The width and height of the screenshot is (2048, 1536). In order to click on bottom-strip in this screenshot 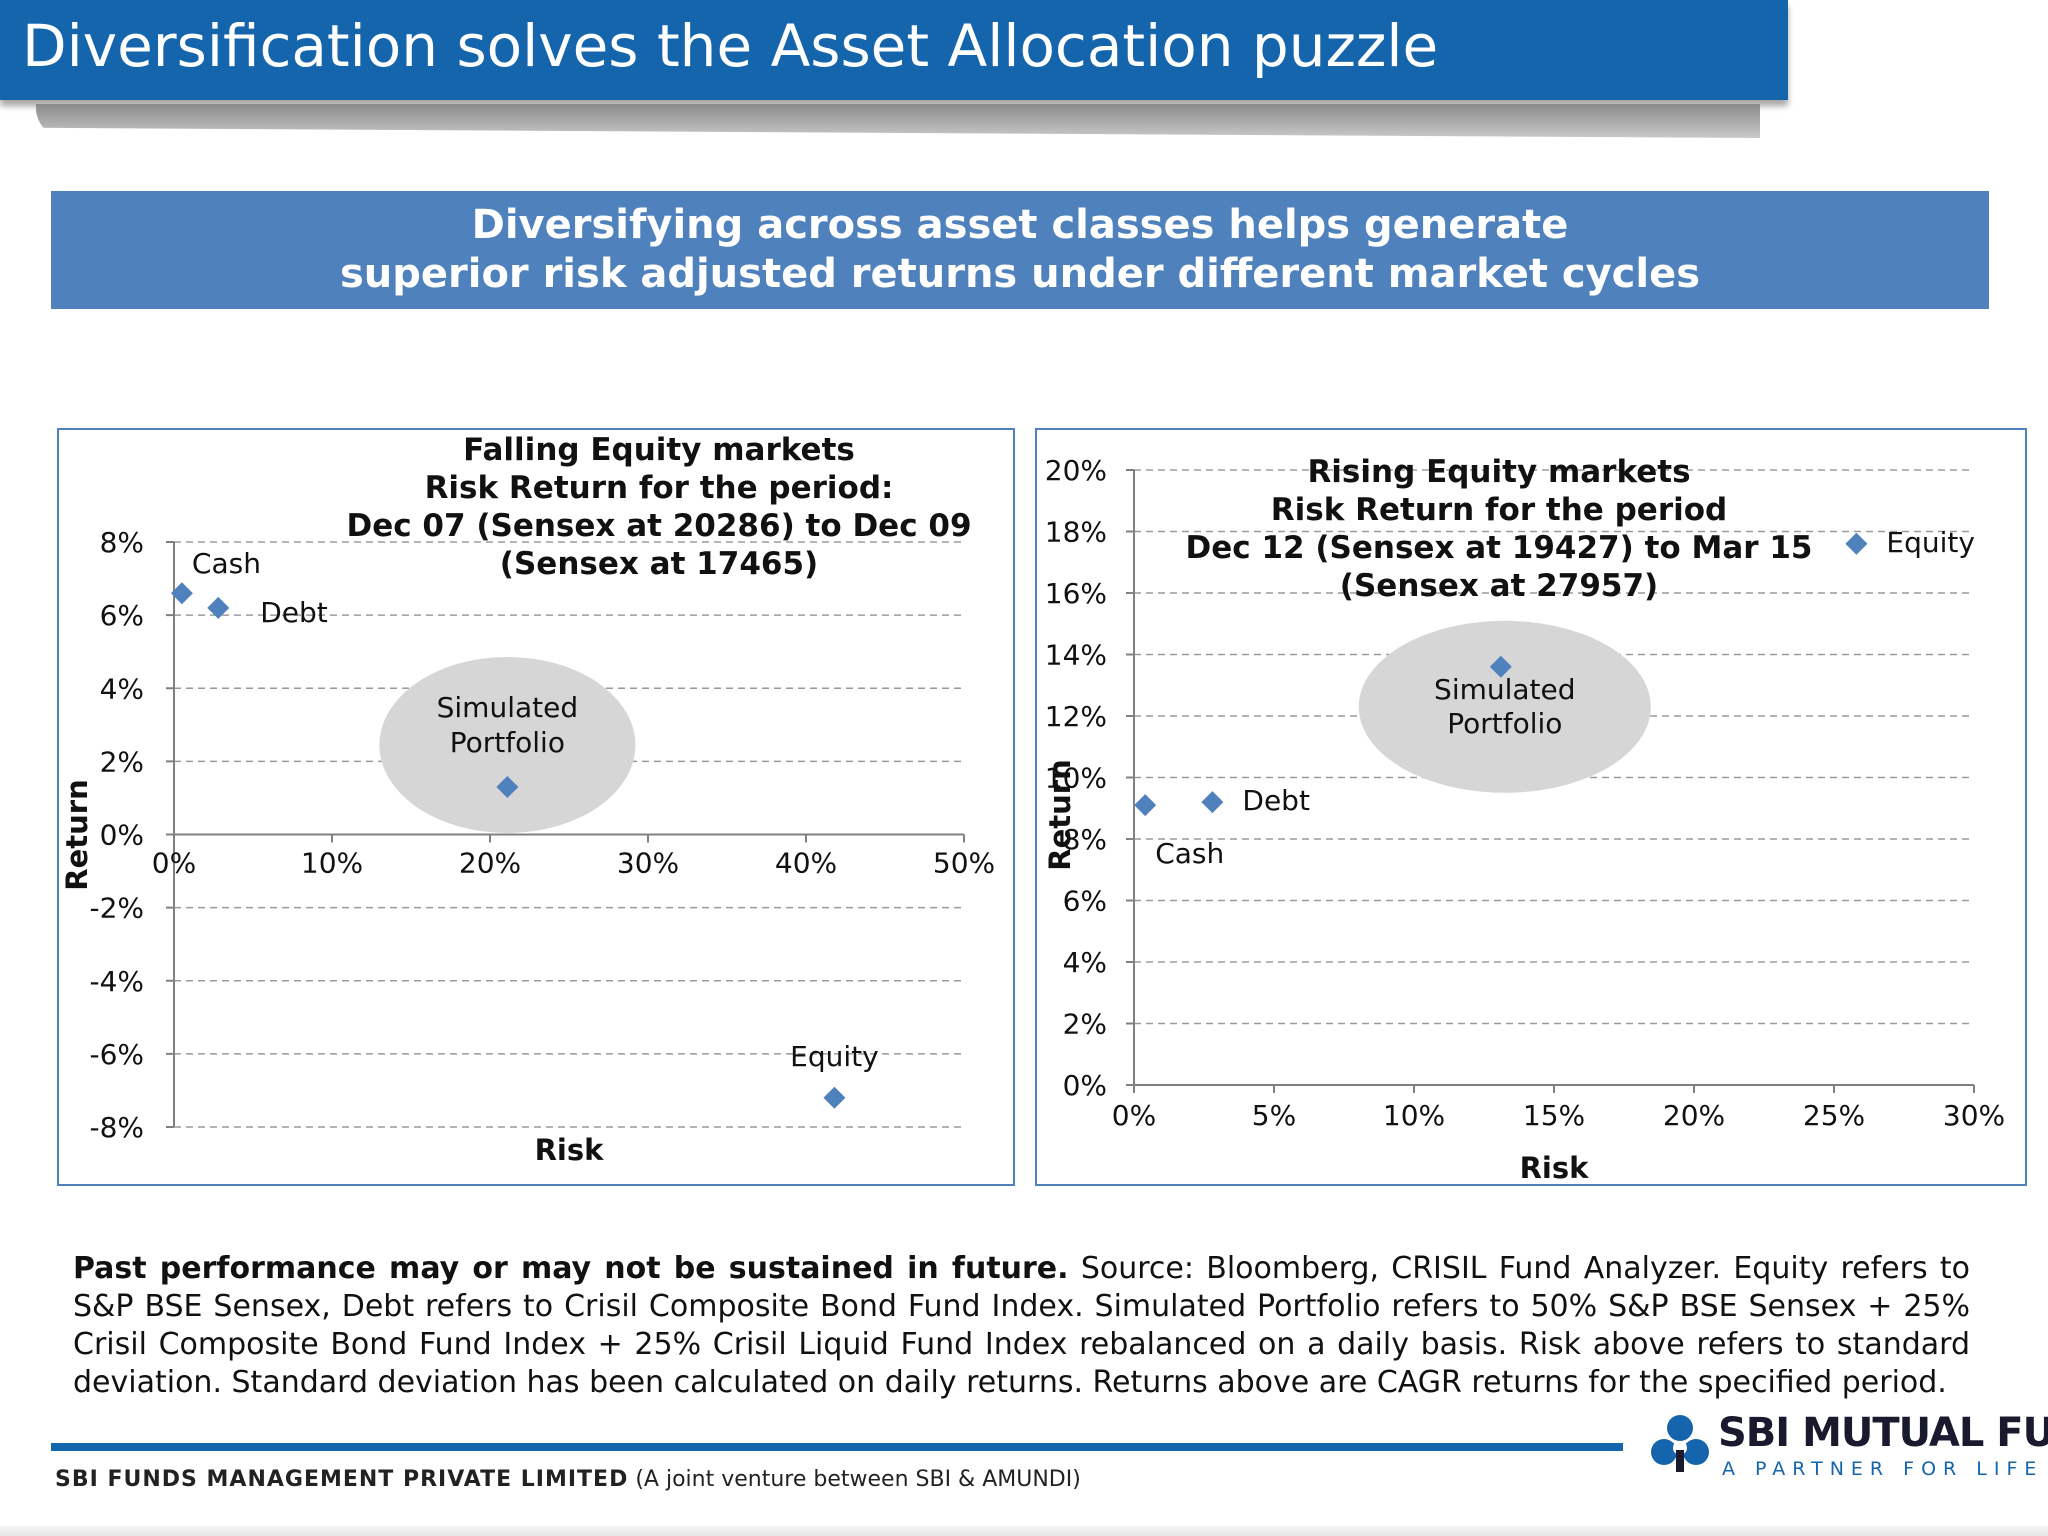, I will do `click(1024, 1531)`.